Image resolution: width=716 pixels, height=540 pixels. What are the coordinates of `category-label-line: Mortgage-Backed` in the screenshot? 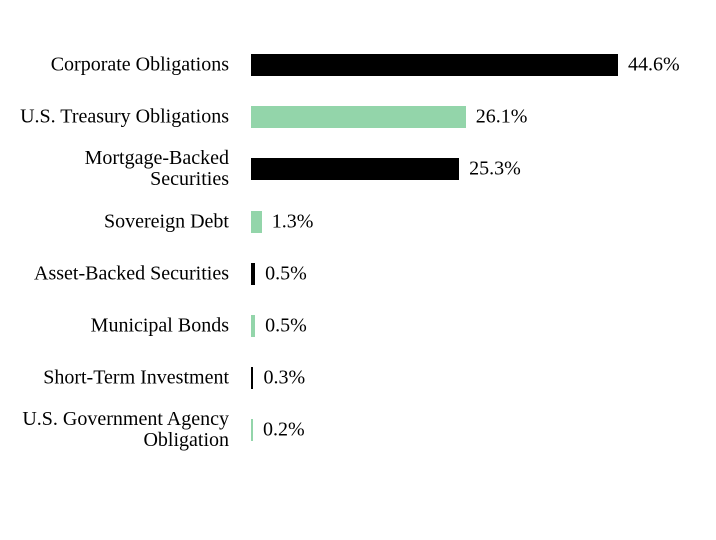 It's located at (156, 158).